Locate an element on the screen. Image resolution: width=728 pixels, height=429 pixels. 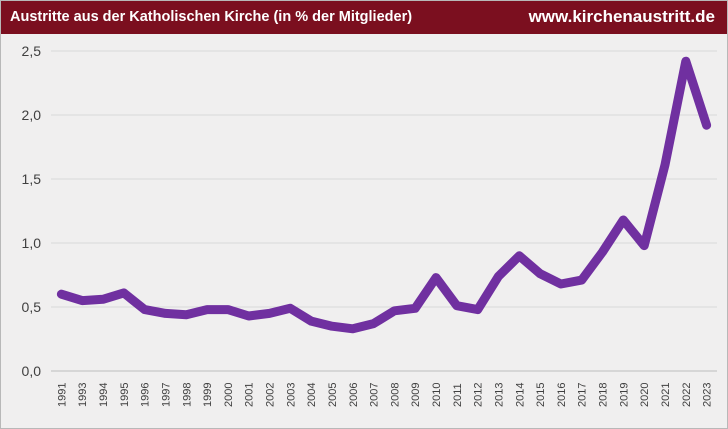
x-tick-label: 2021 is located at coordinates (666, 395).